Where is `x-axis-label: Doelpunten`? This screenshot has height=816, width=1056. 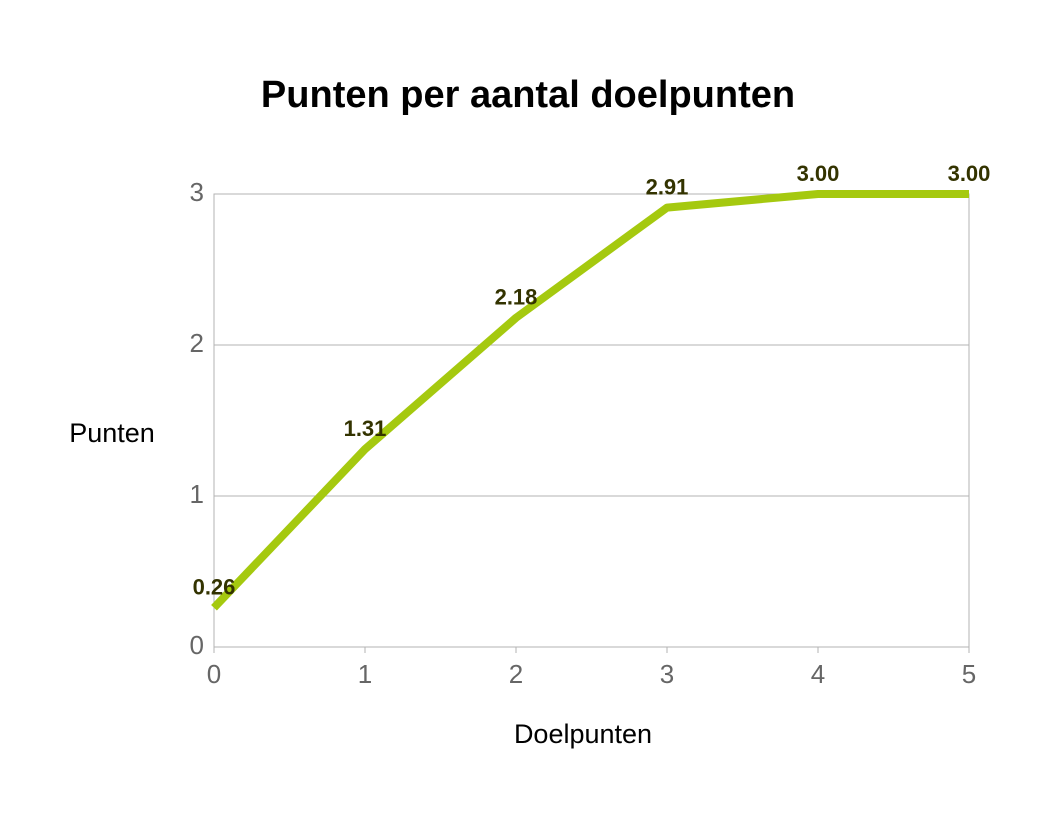
x-axis-label: Doelpunten is located at coordinates (583, 734).